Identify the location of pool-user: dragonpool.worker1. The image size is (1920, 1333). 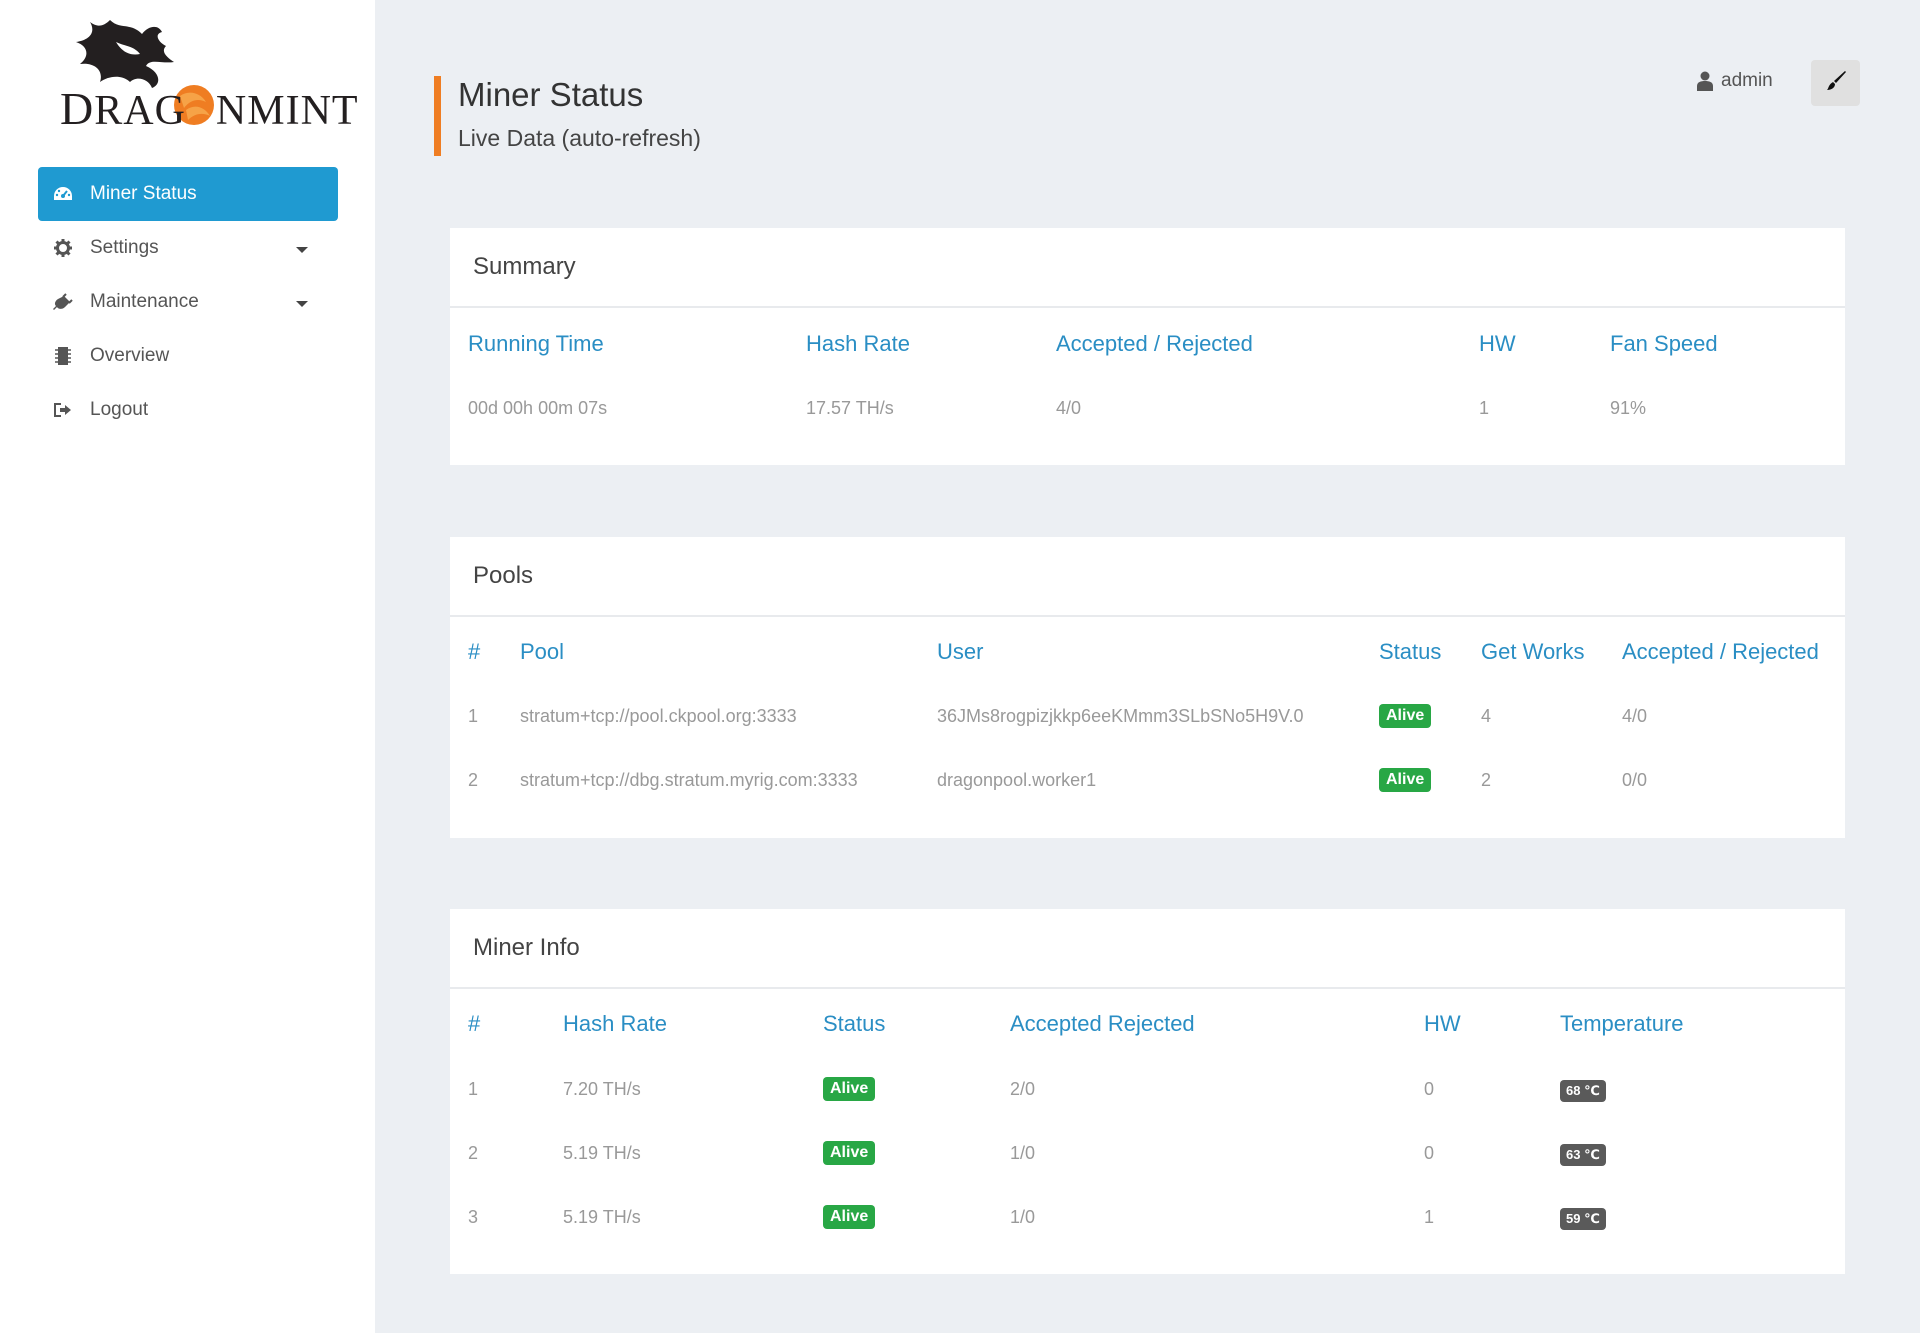
(1017, 780).